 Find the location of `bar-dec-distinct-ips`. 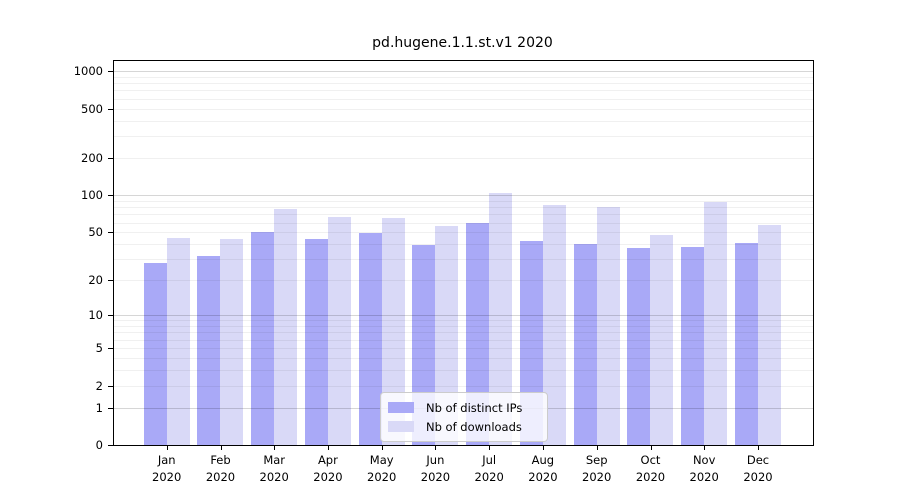

bar-dec-distinct-ips is located at coordinates (746, 343).